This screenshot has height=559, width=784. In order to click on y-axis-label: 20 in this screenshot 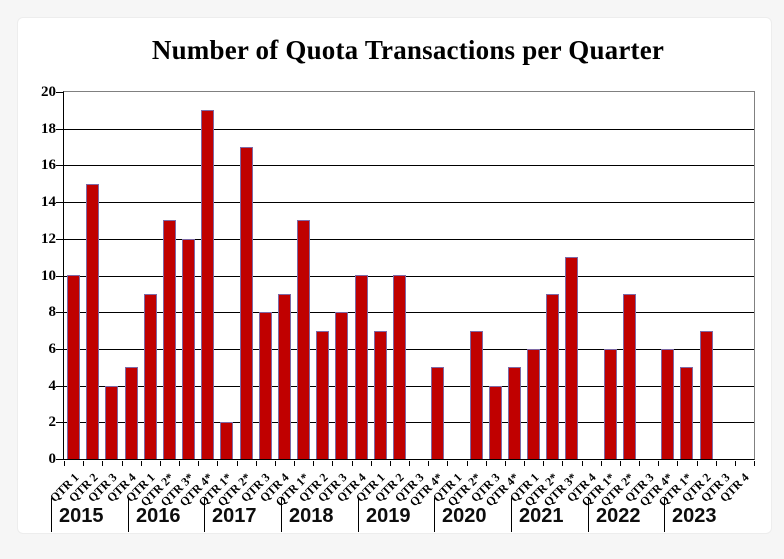, I will do `click(48, 92)`.